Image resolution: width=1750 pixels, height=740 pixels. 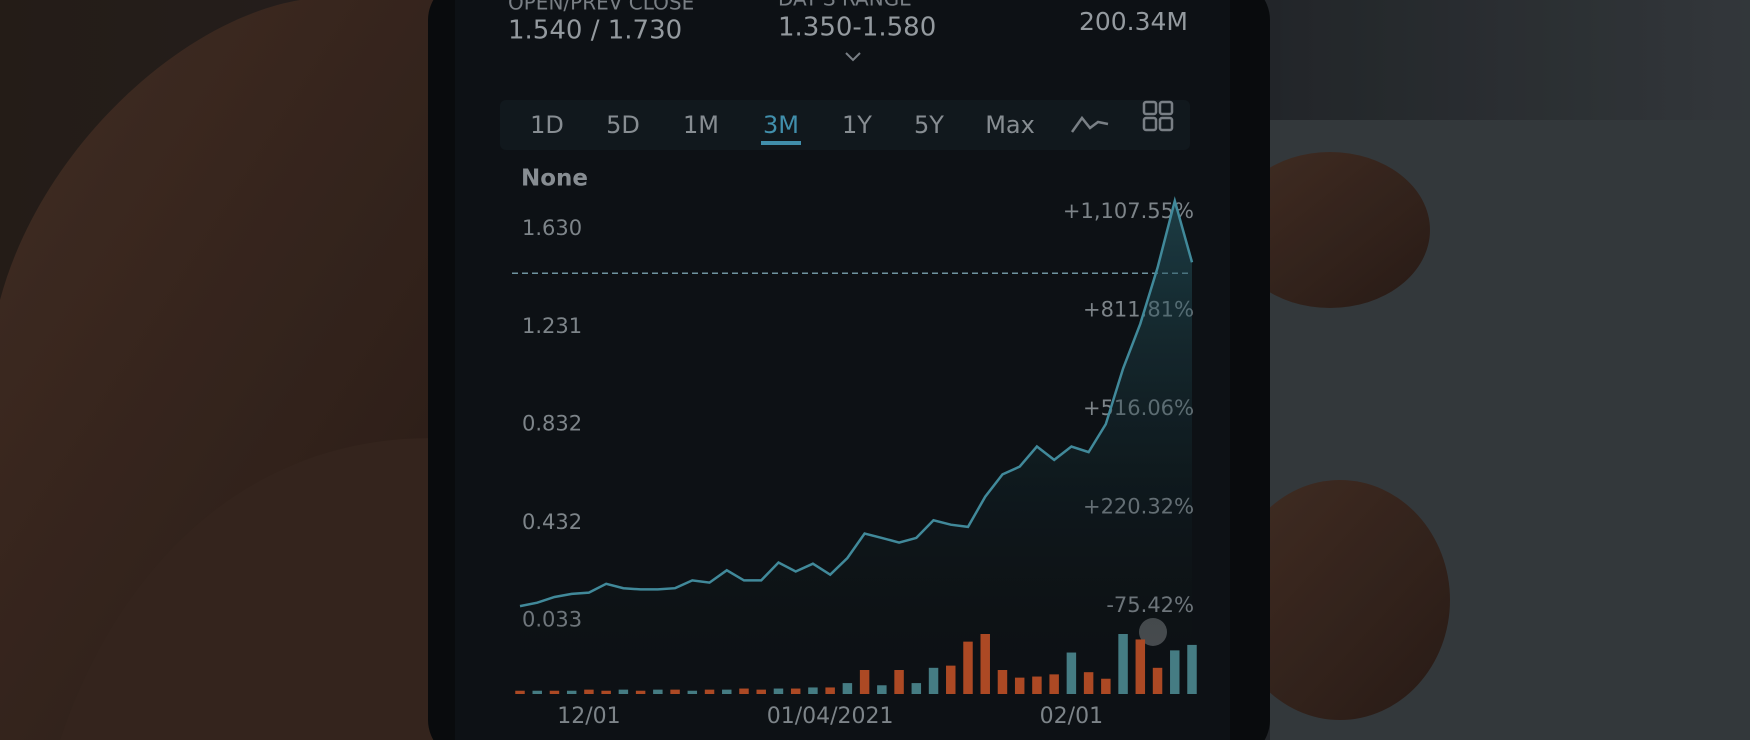 What do you see at coordinates (265, 589) in the screenshot?
I see `palm` at bounding box center [265, 589].